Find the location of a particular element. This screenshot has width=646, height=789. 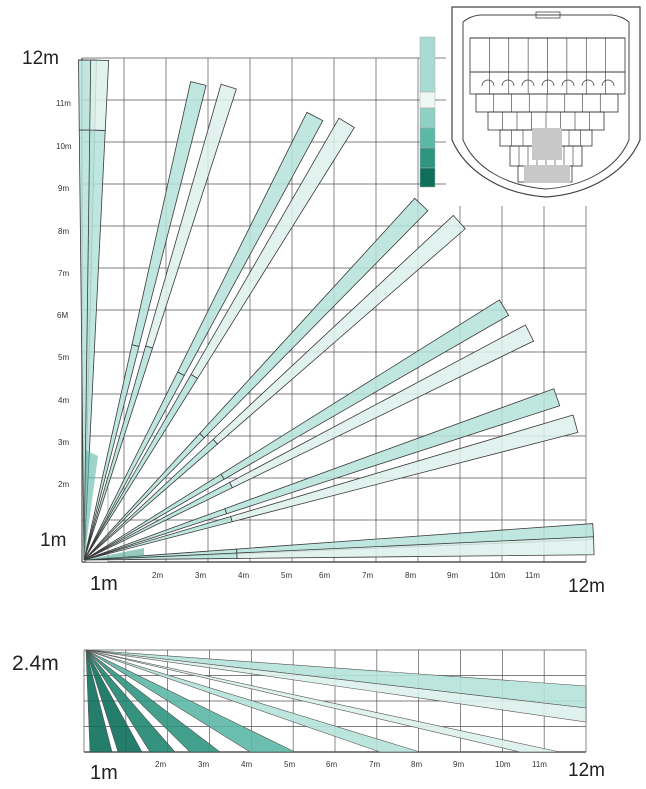

plan-y-top-label: 12m is located at coordinates (40, 58).